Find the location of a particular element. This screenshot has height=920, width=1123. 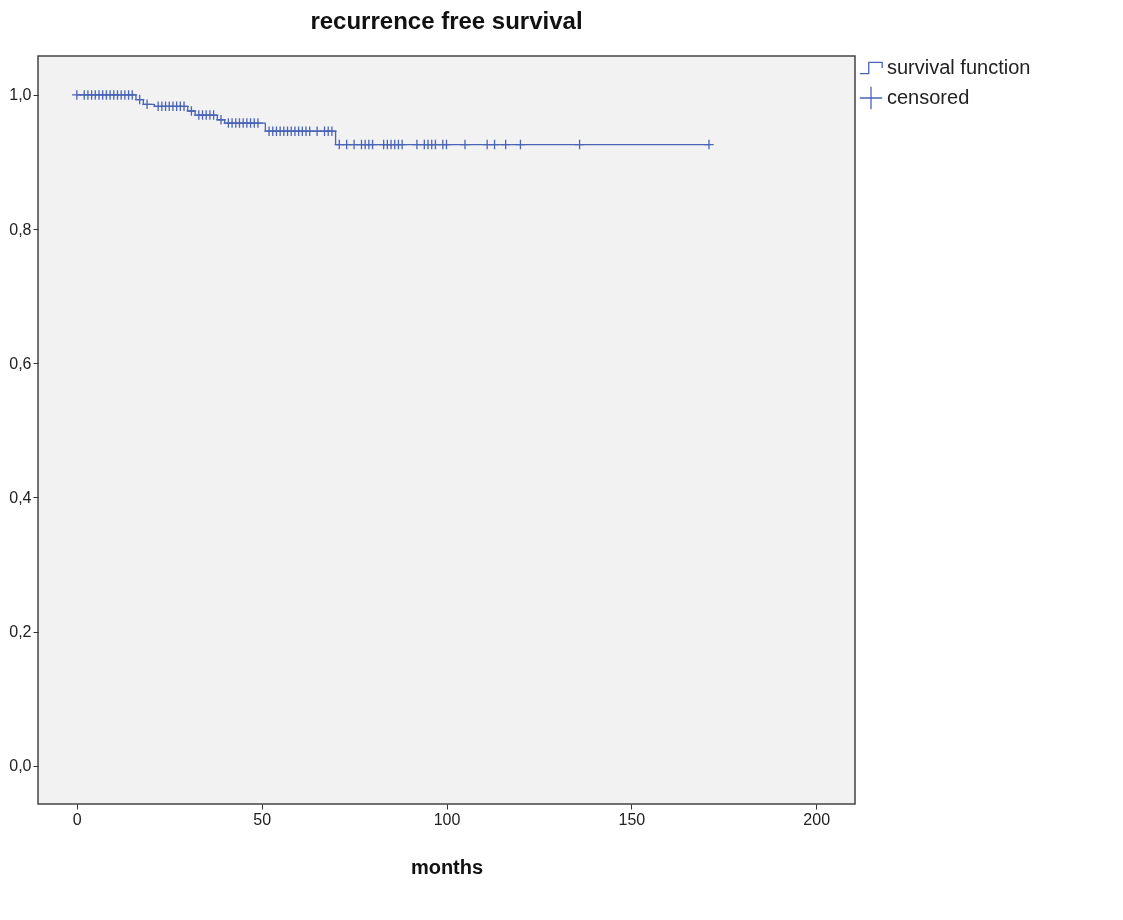

y-tick-label: 0,6 is located at coordinates (20, 363).